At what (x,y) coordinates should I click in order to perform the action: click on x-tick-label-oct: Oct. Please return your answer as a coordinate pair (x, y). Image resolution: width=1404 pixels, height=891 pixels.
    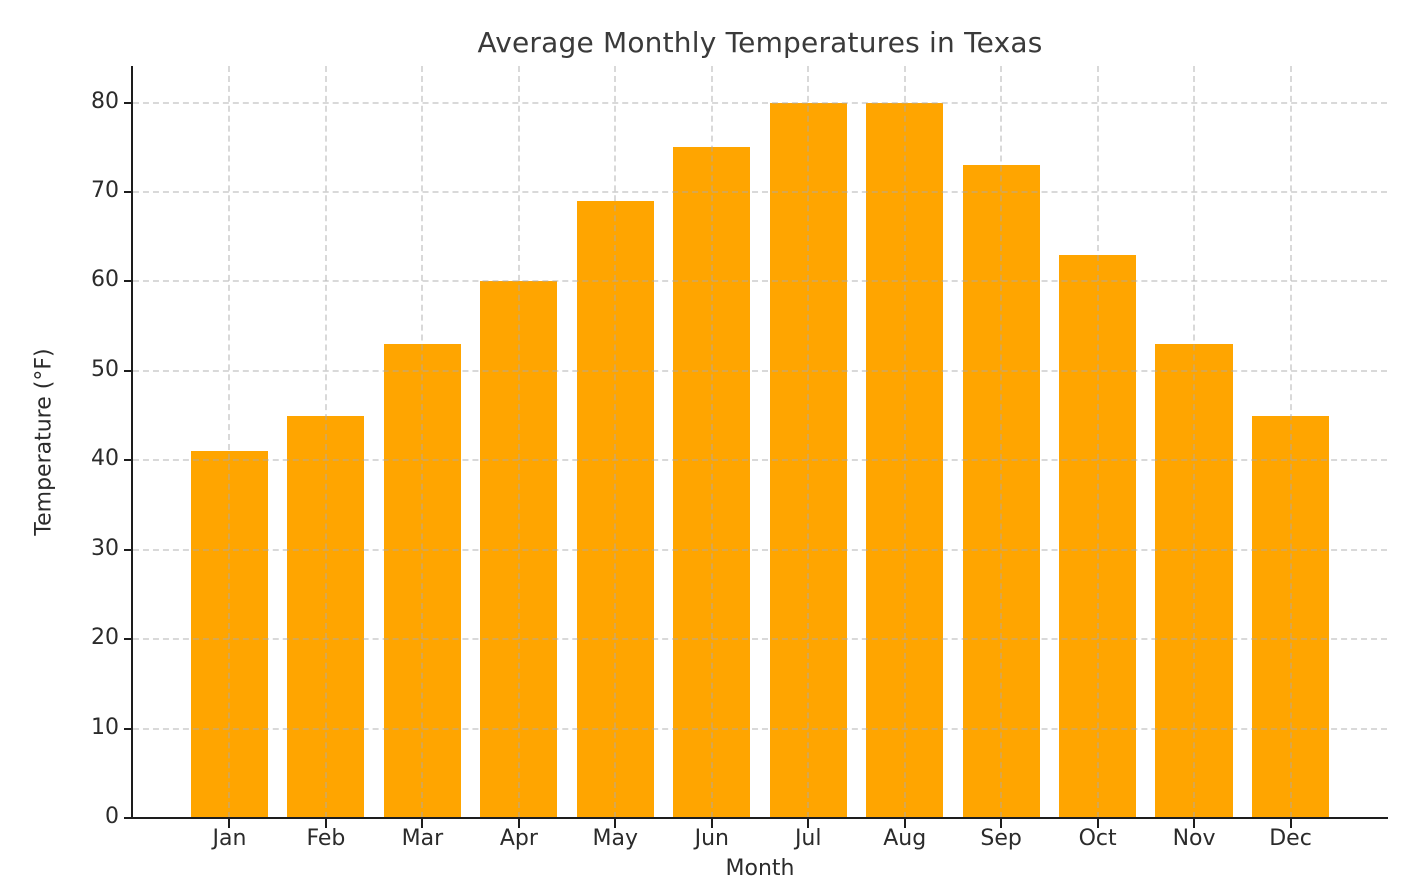
    Looking at the image, I should click on (1097, 838).